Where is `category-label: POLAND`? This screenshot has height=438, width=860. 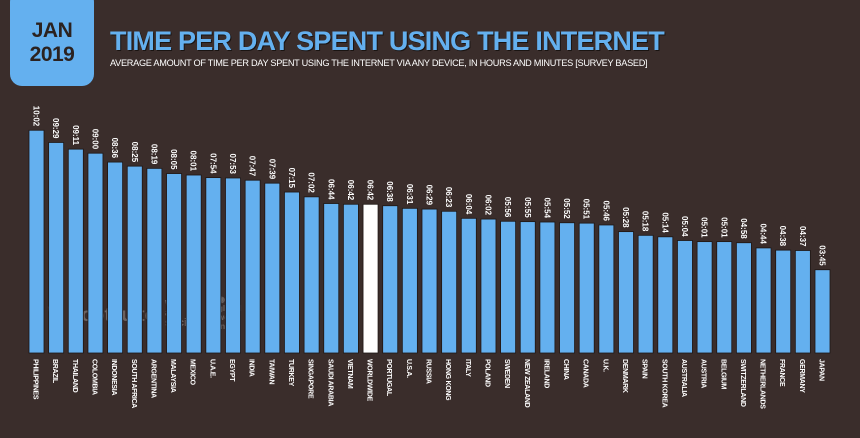
category-label: POLAND is located at coordinates (486, 373).